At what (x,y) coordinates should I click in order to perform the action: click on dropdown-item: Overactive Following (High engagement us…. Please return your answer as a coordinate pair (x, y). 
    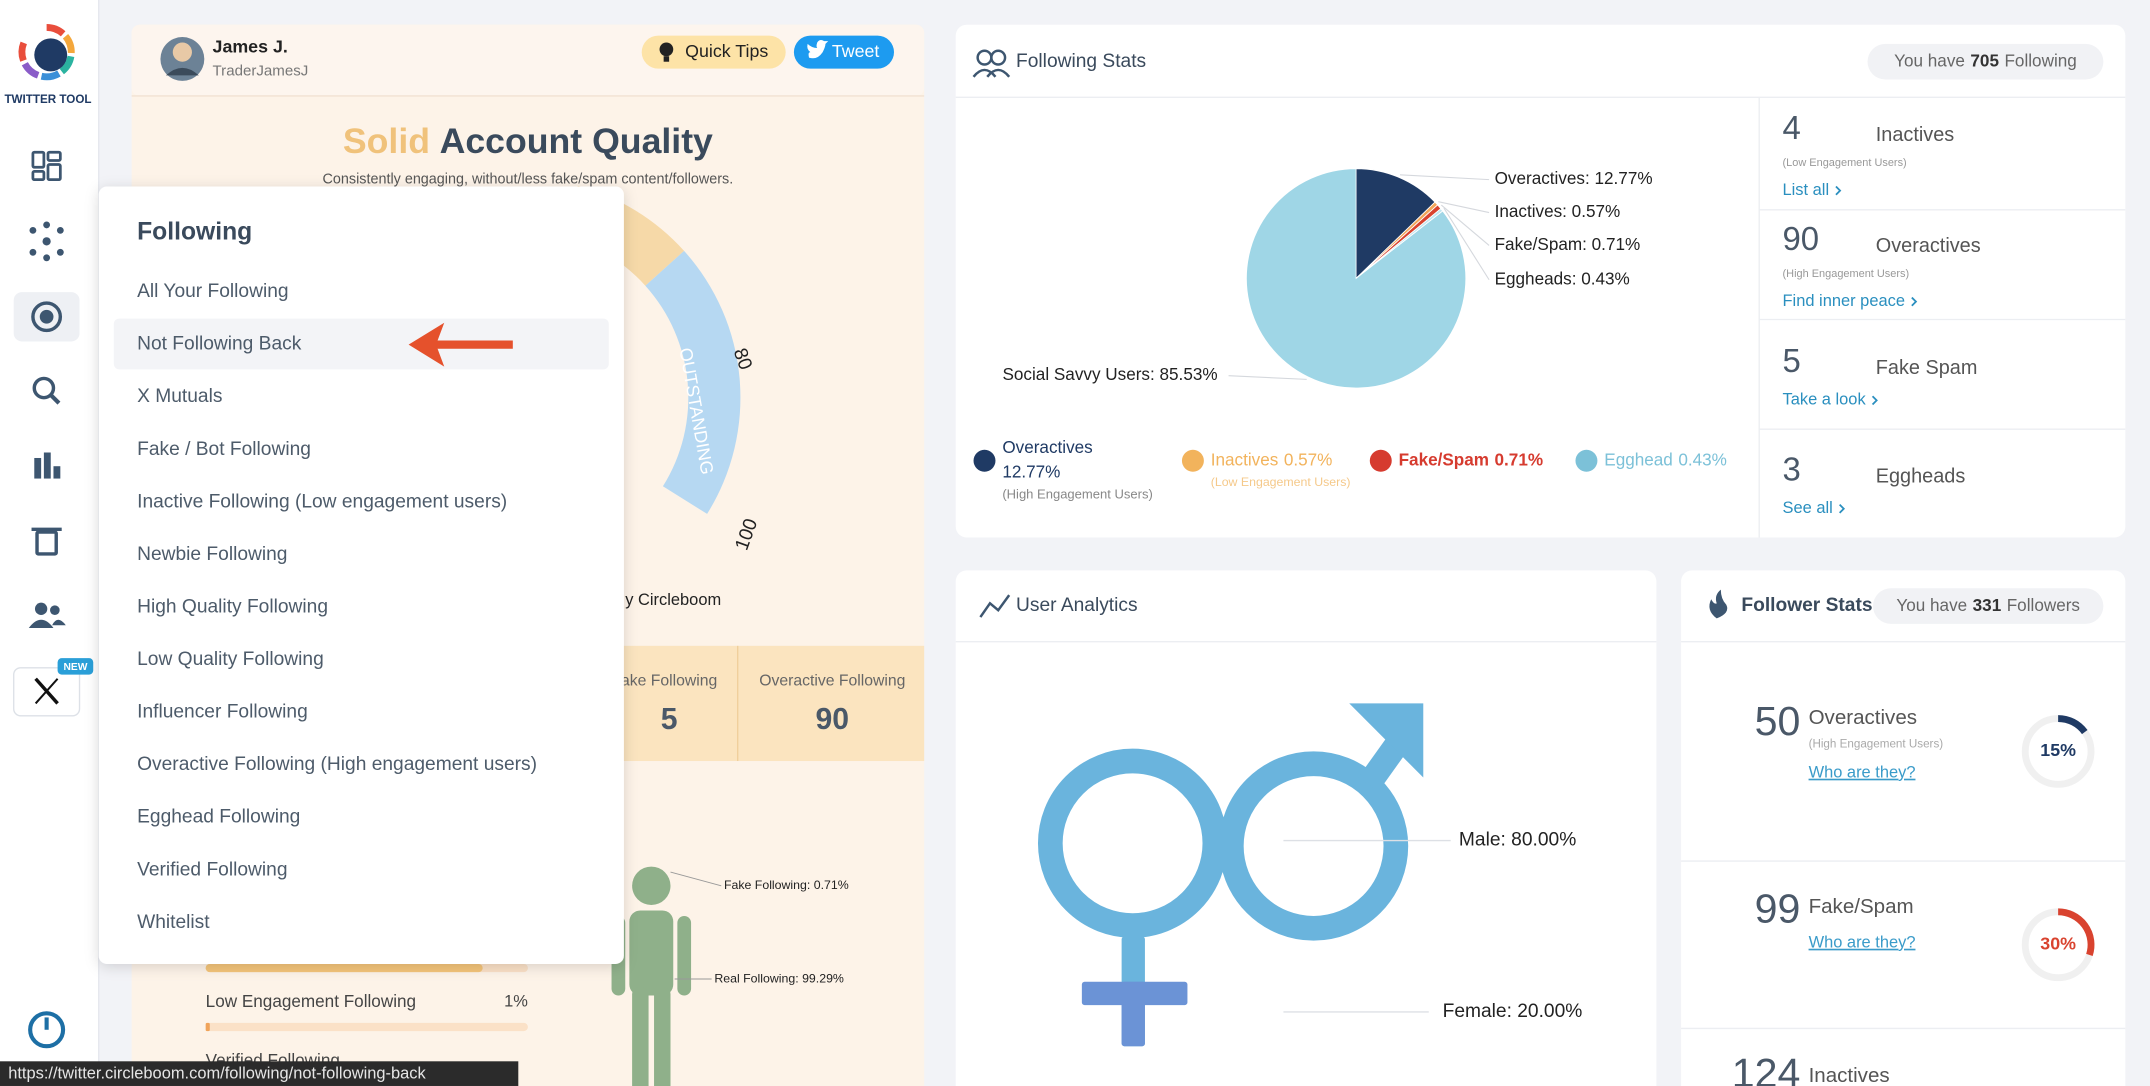
    Looking at the image, I should click on (337, 764).